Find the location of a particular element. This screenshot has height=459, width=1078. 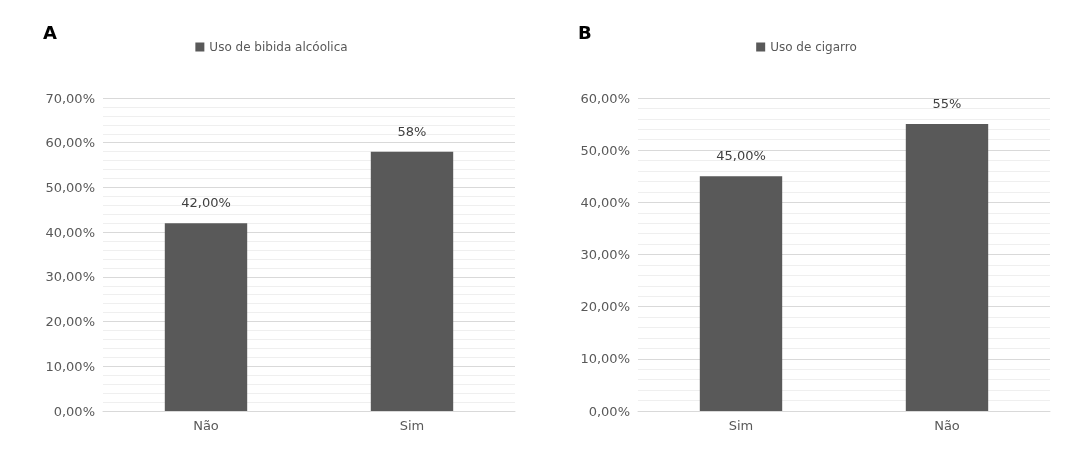

data-label: 58% is located at coordinates (412, 131).